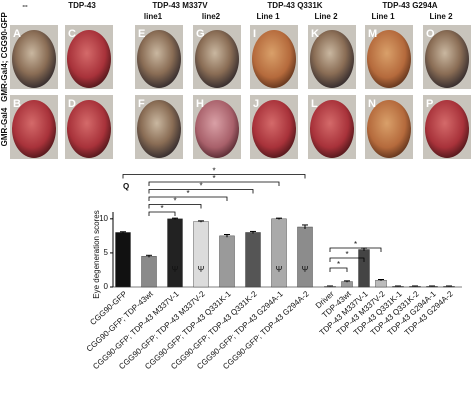 This screenshot has width=474, height=410. What do you see at coordinates (429, 104) in the screenshot?
I see `panel-label: P` at bounding box center [429, 104].